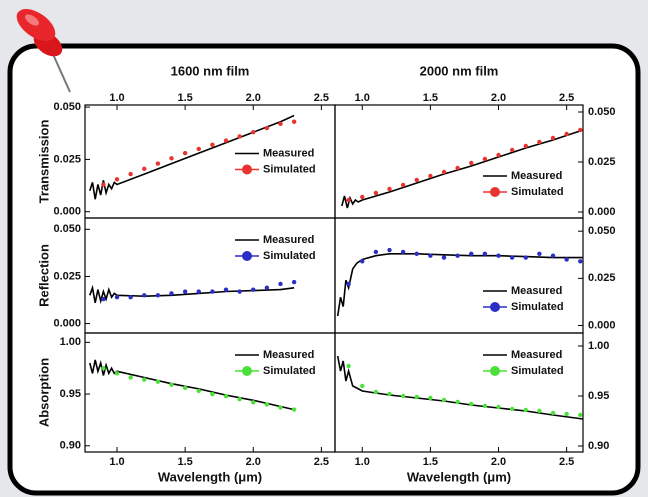 This screenshot has width=648, height=497. Describe the element at coordinates (459, 70) in the screenshot. I see `panel-title: 2000 nm film` at that location.